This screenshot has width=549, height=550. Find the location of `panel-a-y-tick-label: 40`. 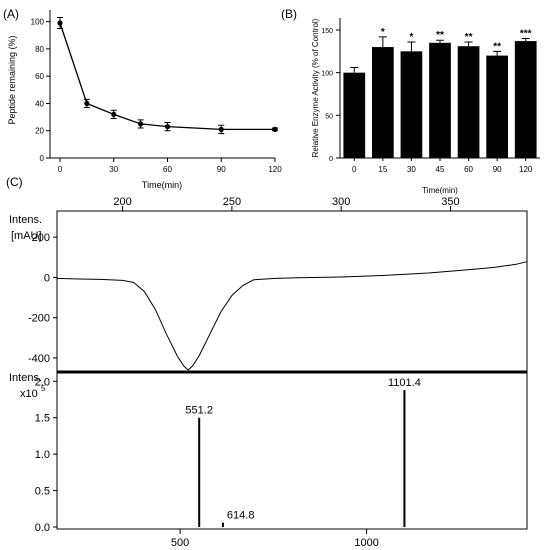

panel-a-y-tick-label: 40 is located at coordinates (39, 103).